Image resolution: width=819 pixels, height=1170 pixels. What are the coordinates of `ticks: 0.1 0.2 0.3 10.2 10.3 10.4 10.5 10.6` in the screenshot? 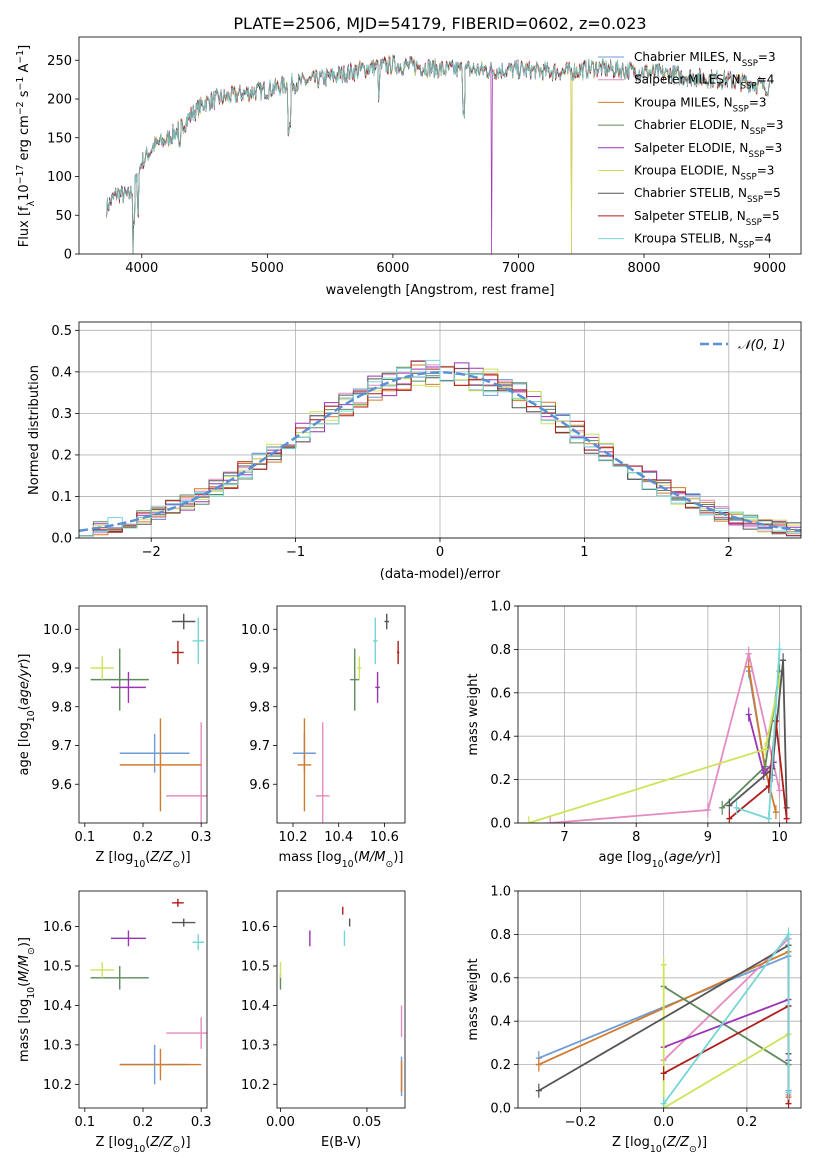 It's located at (127, 1025).